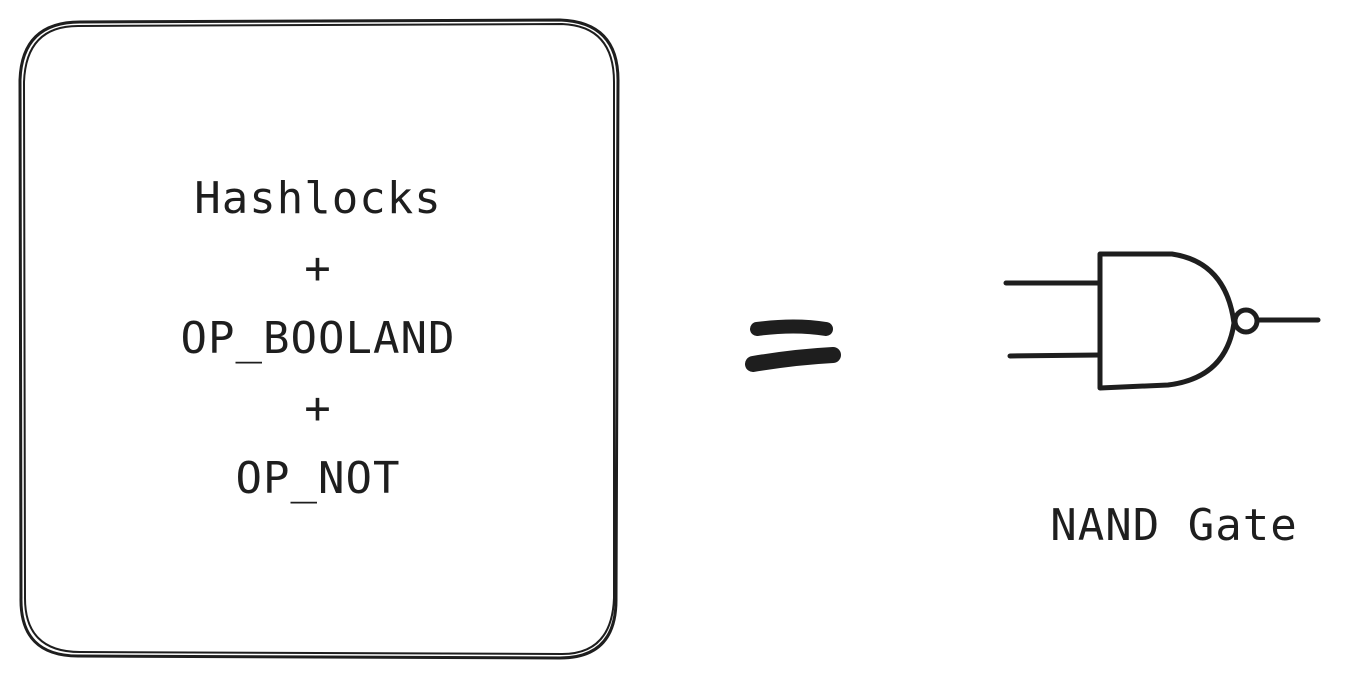  I want to click on box-line-plus-1: +, so click(318, 268).